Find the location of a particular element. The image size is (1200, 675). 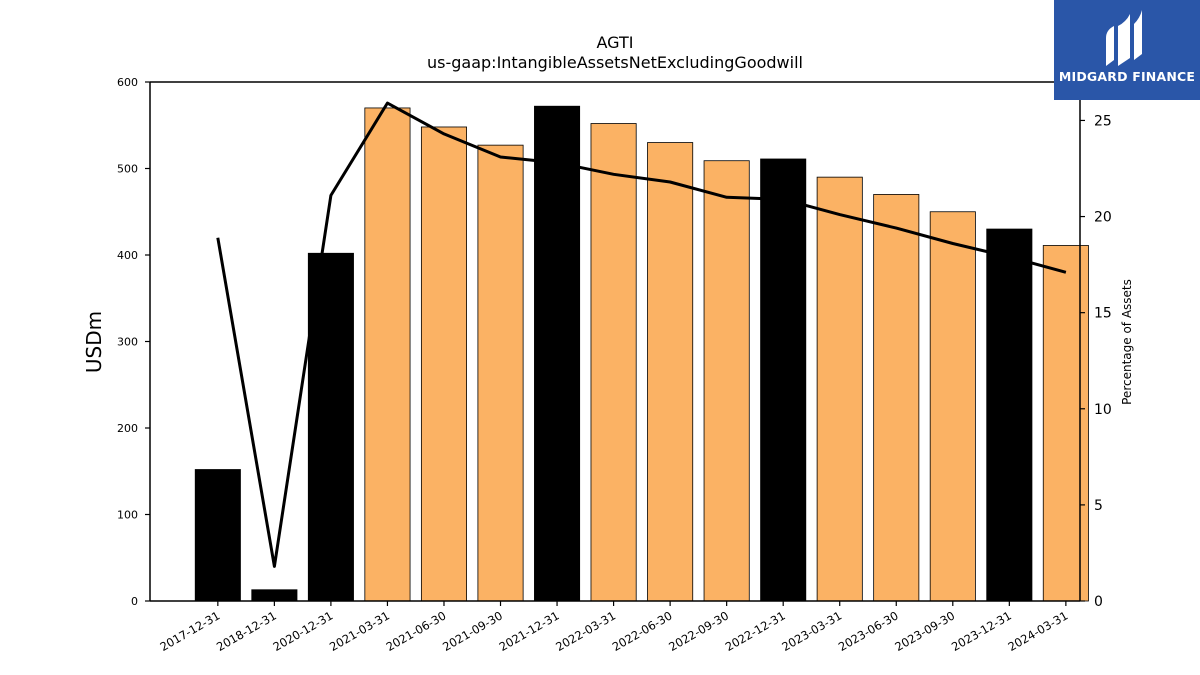

y-axis-label: USDm is located at coordinates (94, 342).